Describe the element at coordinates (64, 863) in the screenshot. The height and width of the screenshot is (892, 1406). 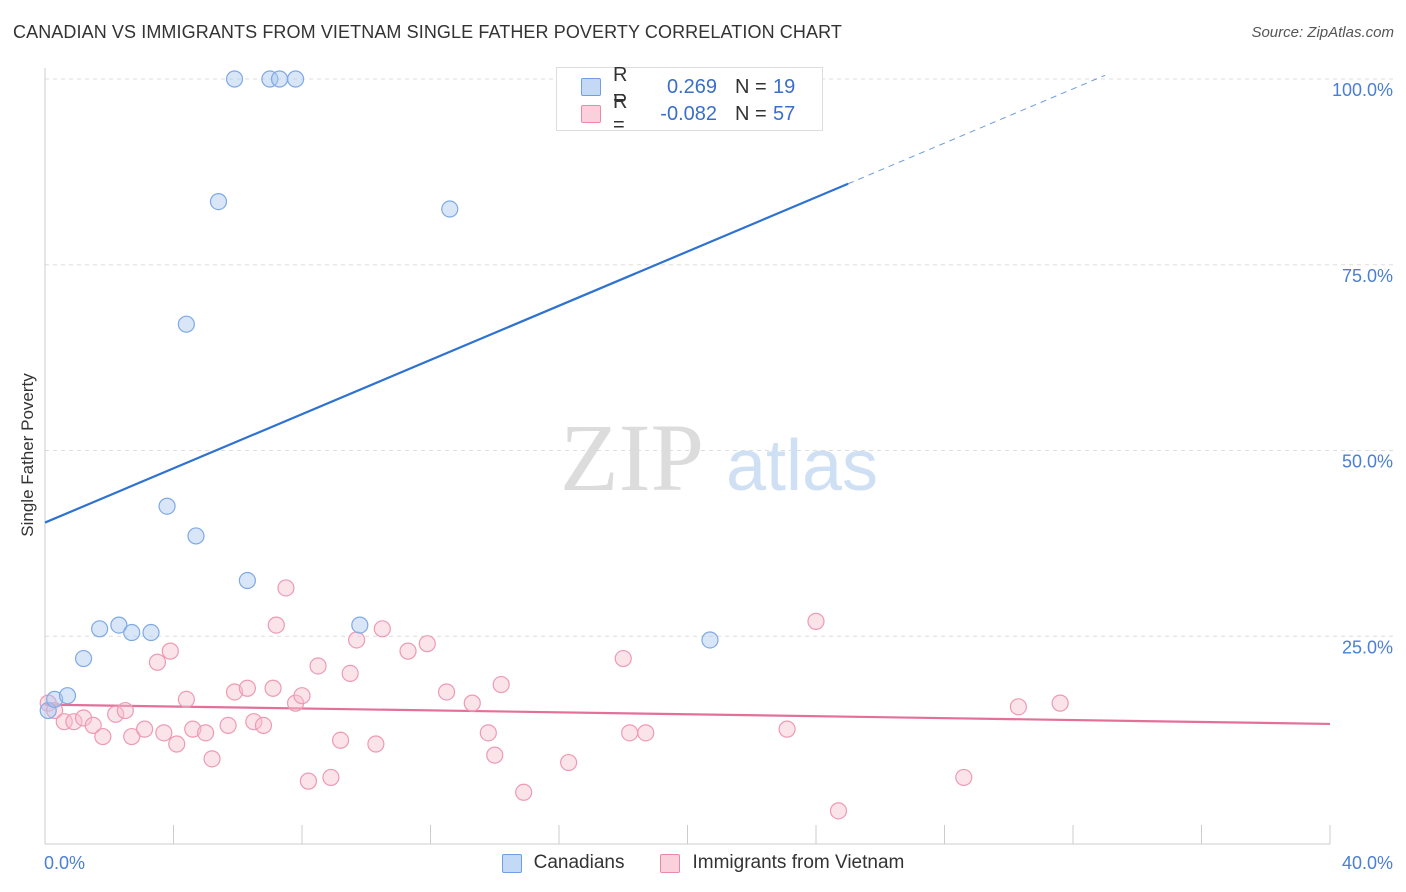
I see `x-tick-label: 0.0%` at that location.